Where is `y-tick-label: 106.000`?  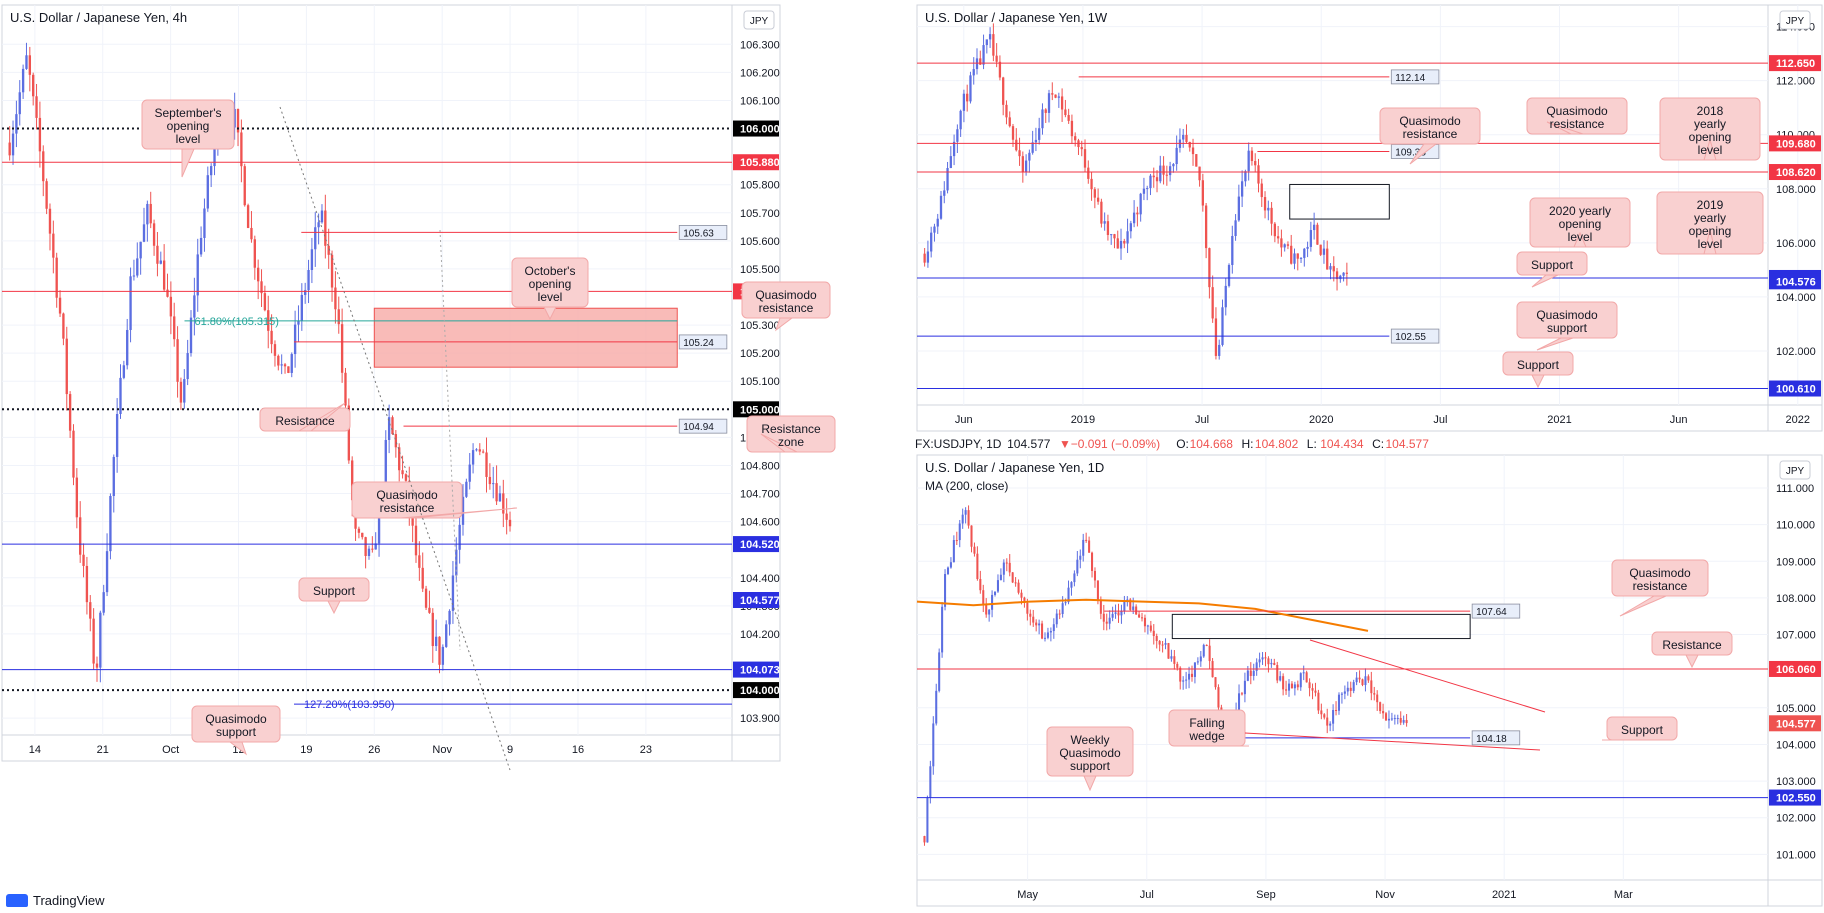 y-tick-label: 106.000 is located at coordinates (1796, 244).